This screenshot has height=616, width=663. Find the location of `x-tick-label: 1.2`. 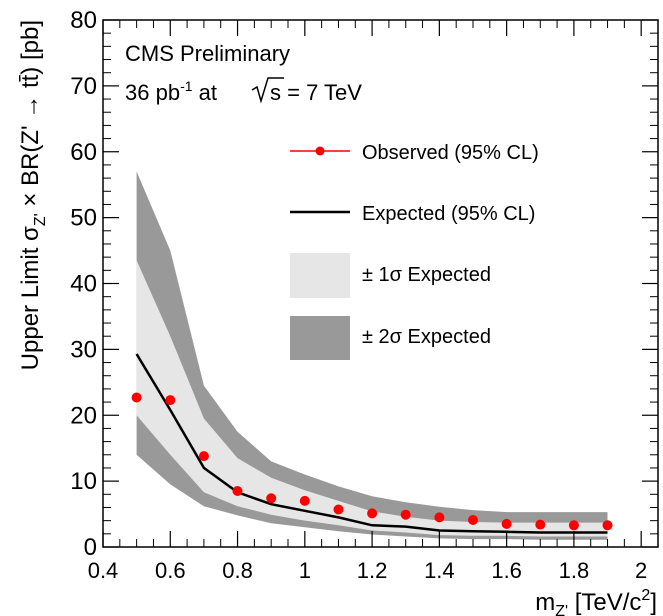

x-tick-label: 1.2 is located at coordinates (372, 570).